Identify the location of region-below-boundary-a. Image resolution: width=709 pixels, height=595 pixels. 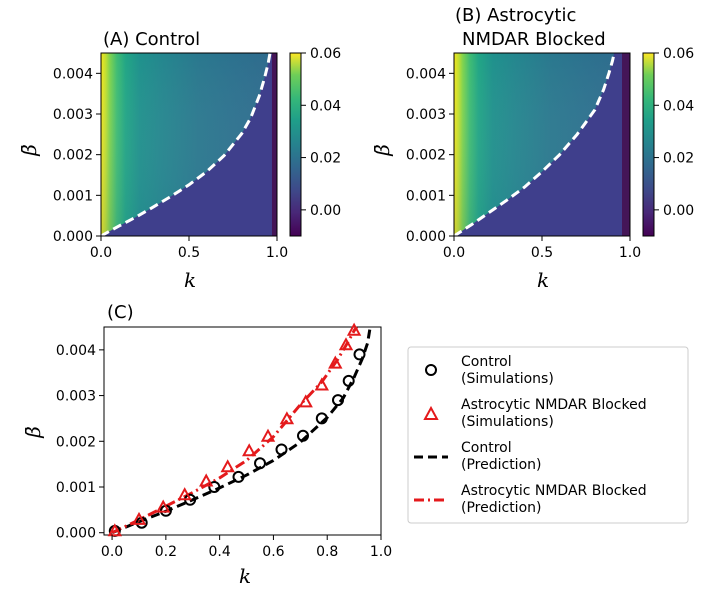
(189, 144).